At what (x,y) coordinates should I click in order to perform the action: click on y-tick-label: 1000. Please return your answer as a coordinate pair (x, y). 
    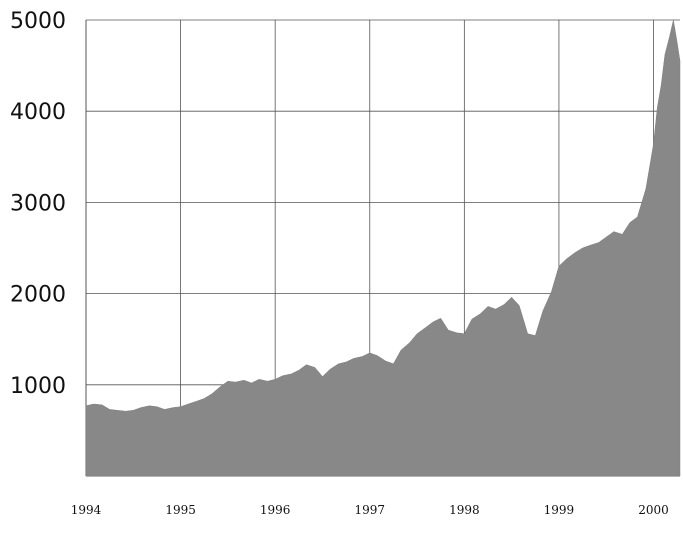
    Looking at the image, I should click on (38, 386).